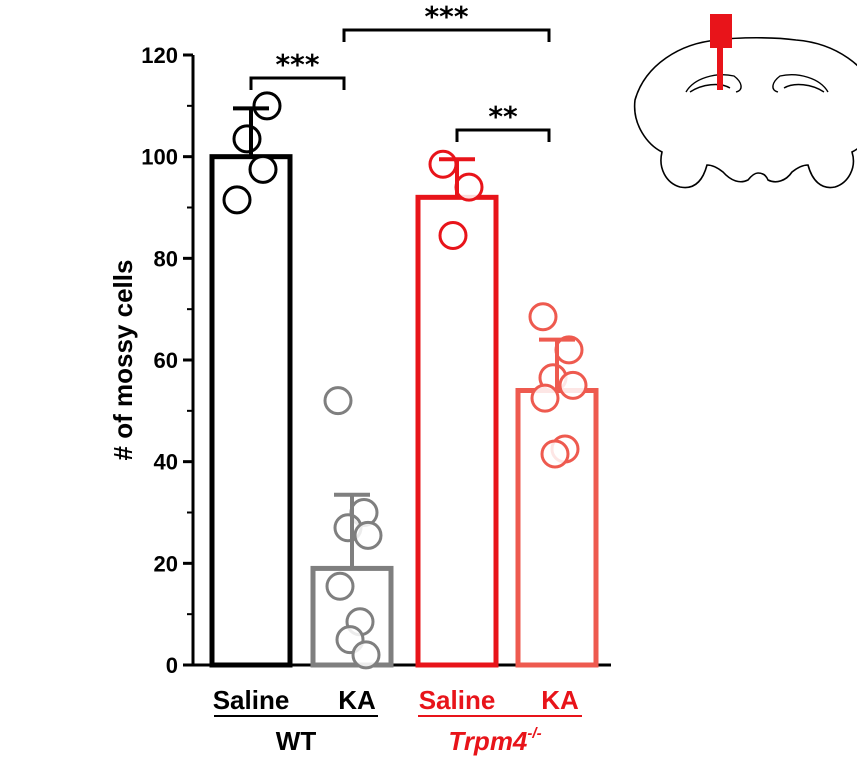 The width and height of the screenshot is (857, 766). I want to click on brain-section-inset, so click(745, 101).